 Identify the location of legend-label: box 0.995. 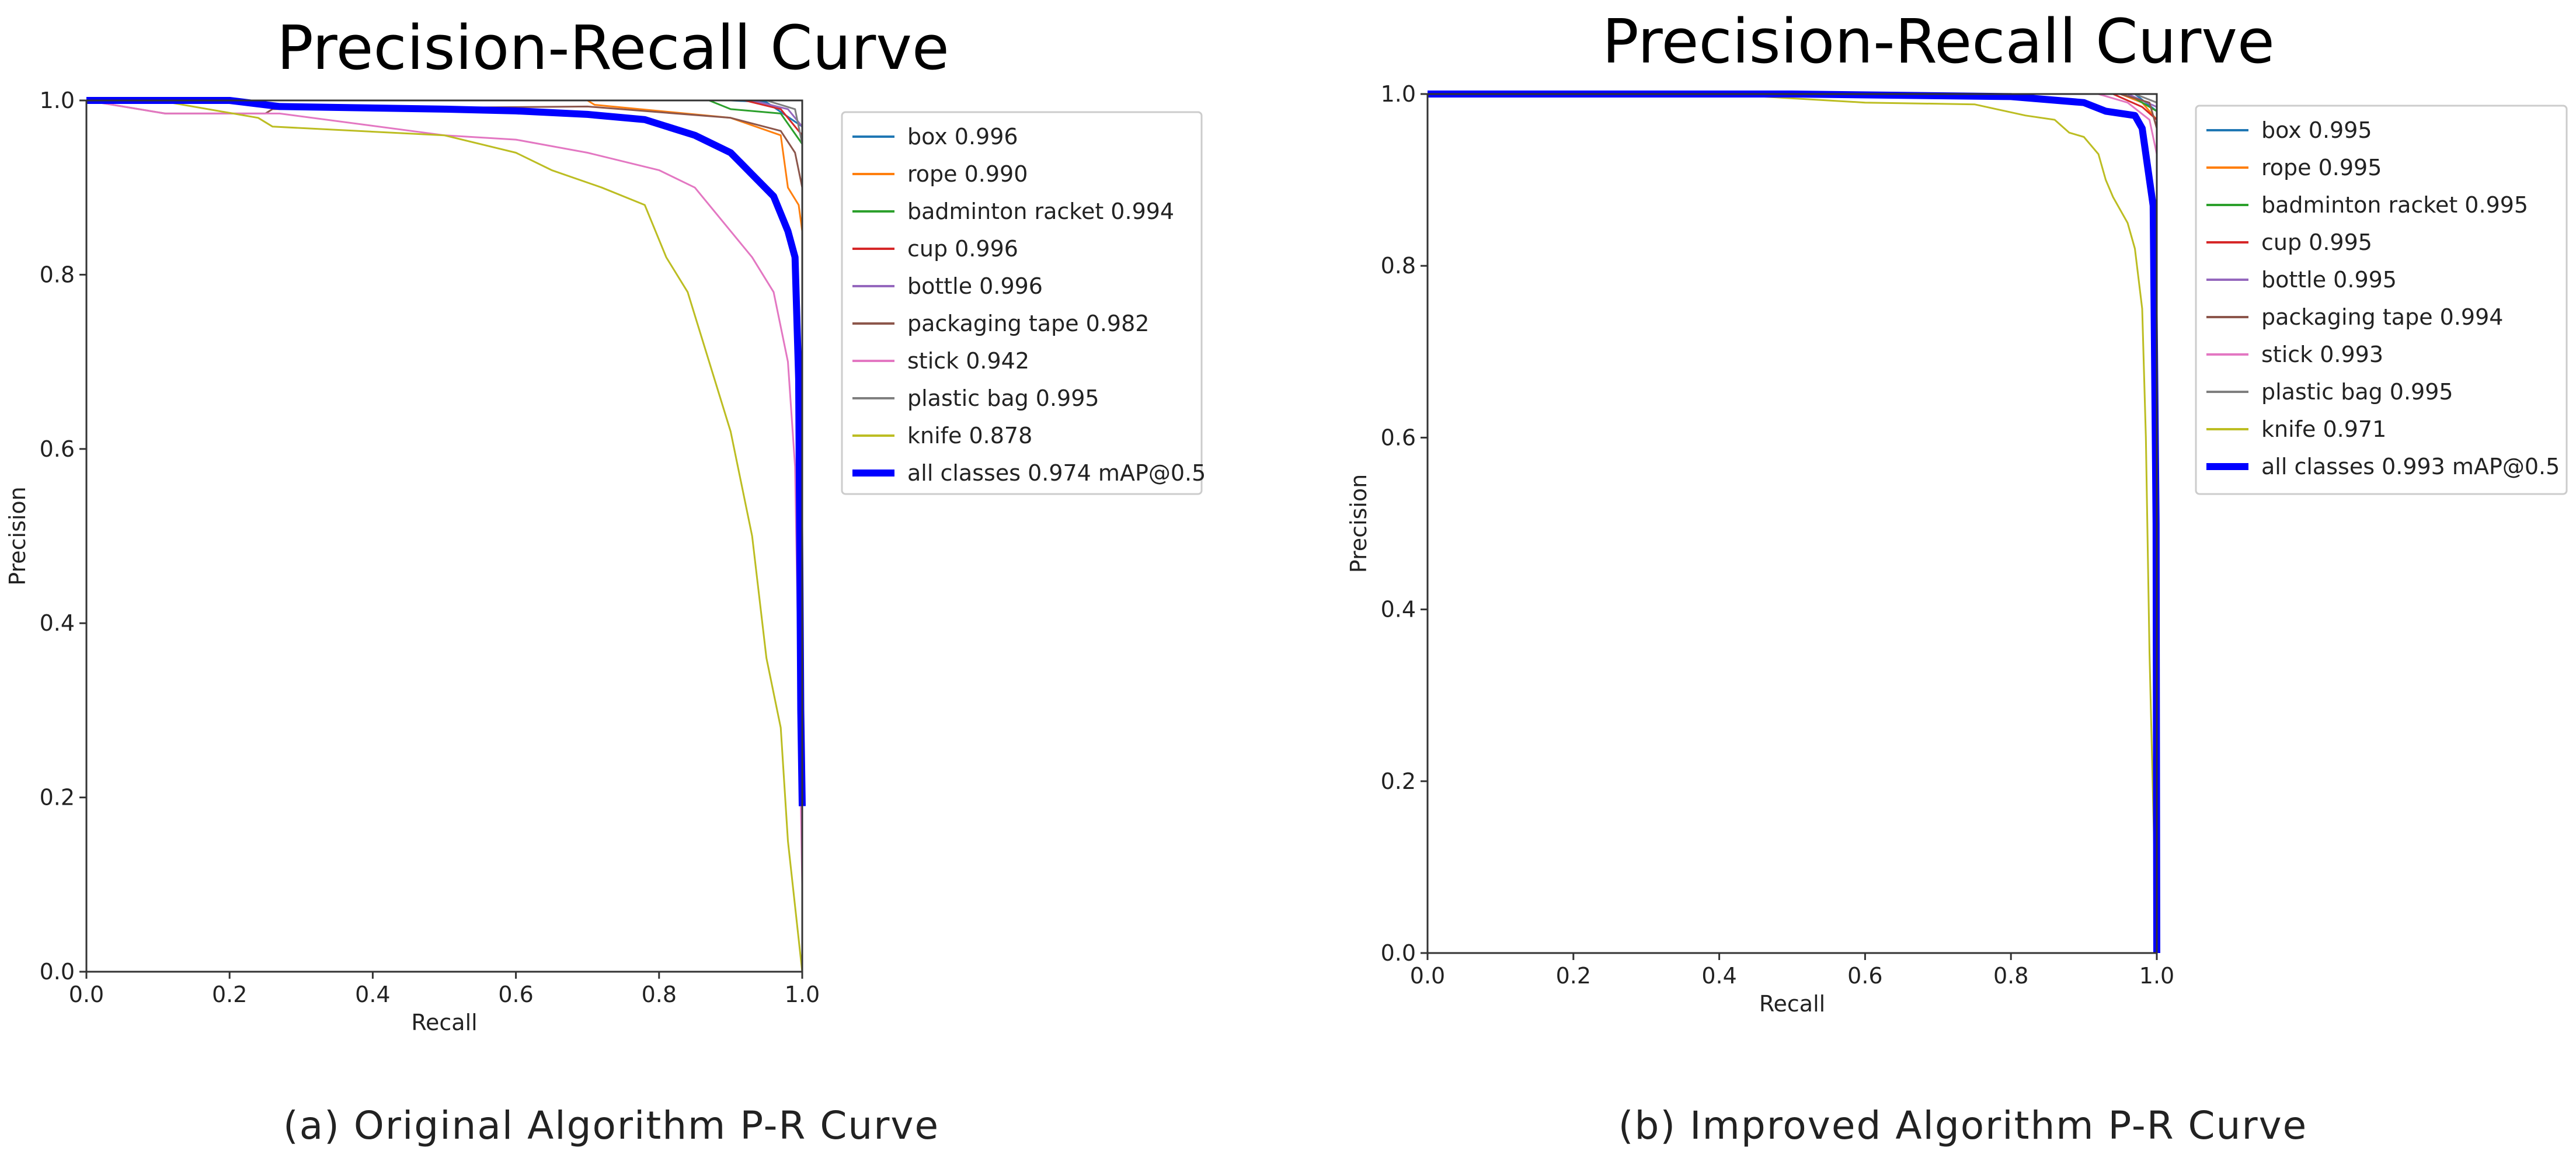
(2316, 130).